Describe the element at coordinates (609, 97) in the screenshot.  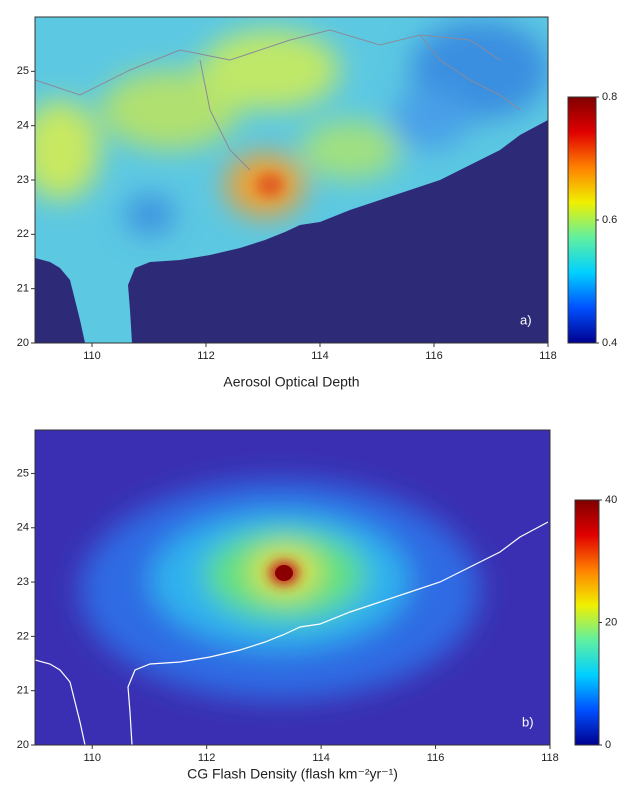
I see `colorbar-tick-label: 0.8` at that location.